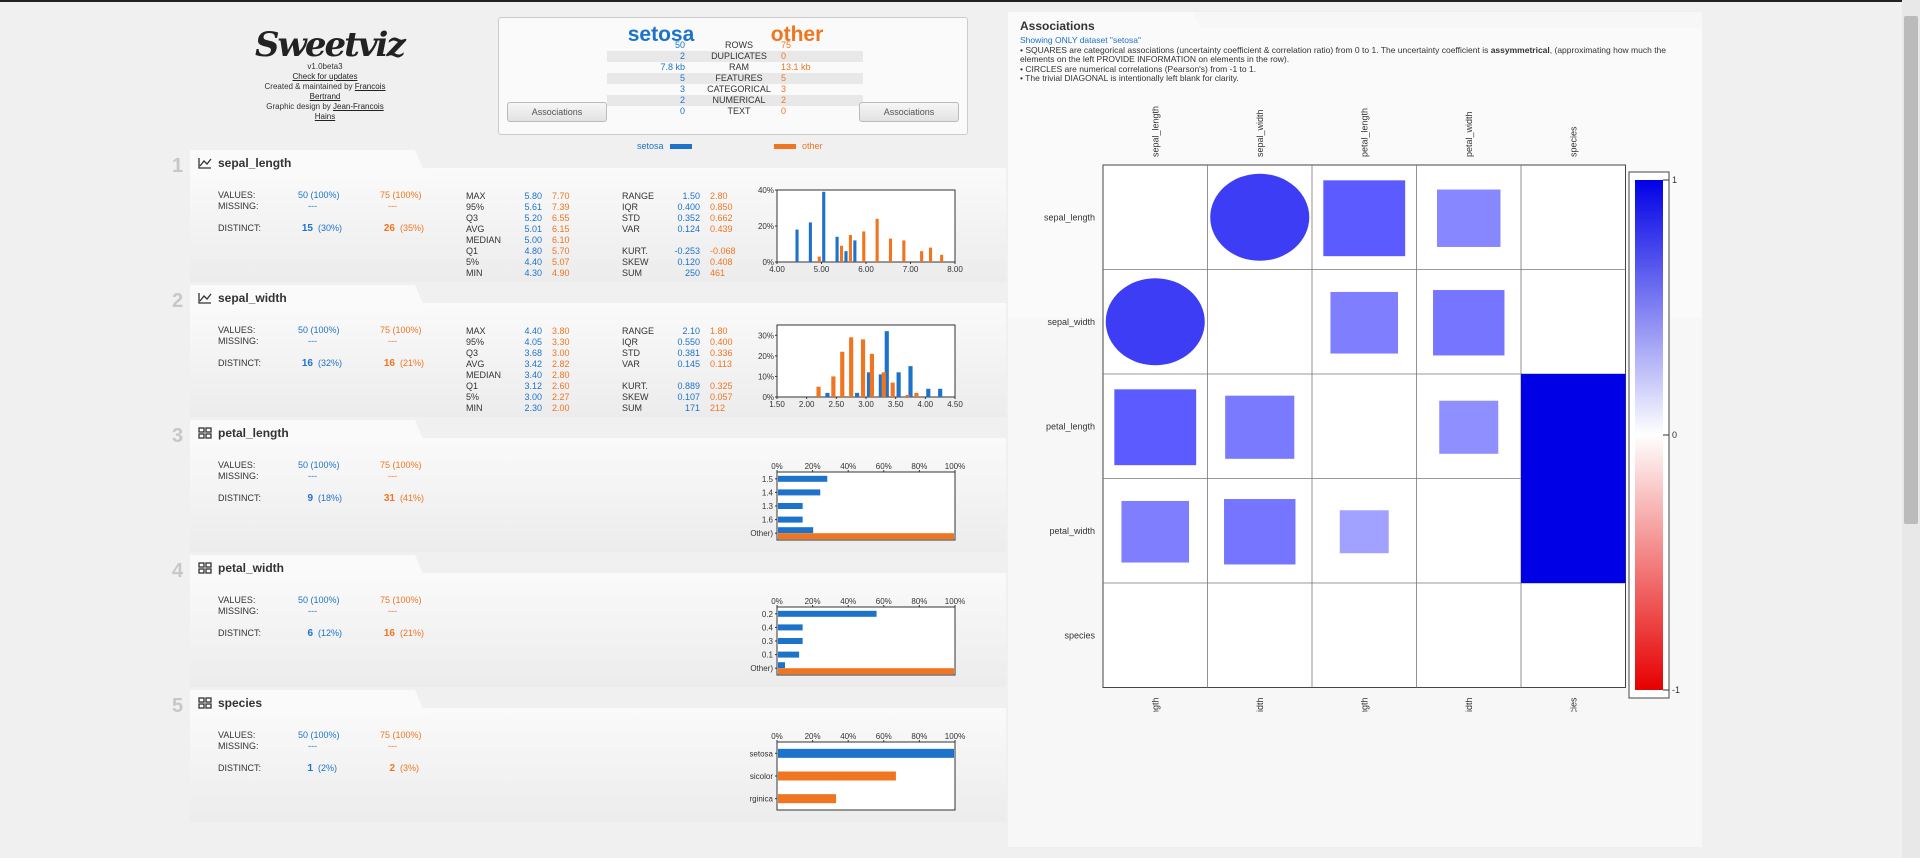 The height and width of the screenshot is (858, 1920). What do you see at coordinates (848, 466) in the screenshot?
I see `x-tick-label: 40%` at bounding box center [848, 466].